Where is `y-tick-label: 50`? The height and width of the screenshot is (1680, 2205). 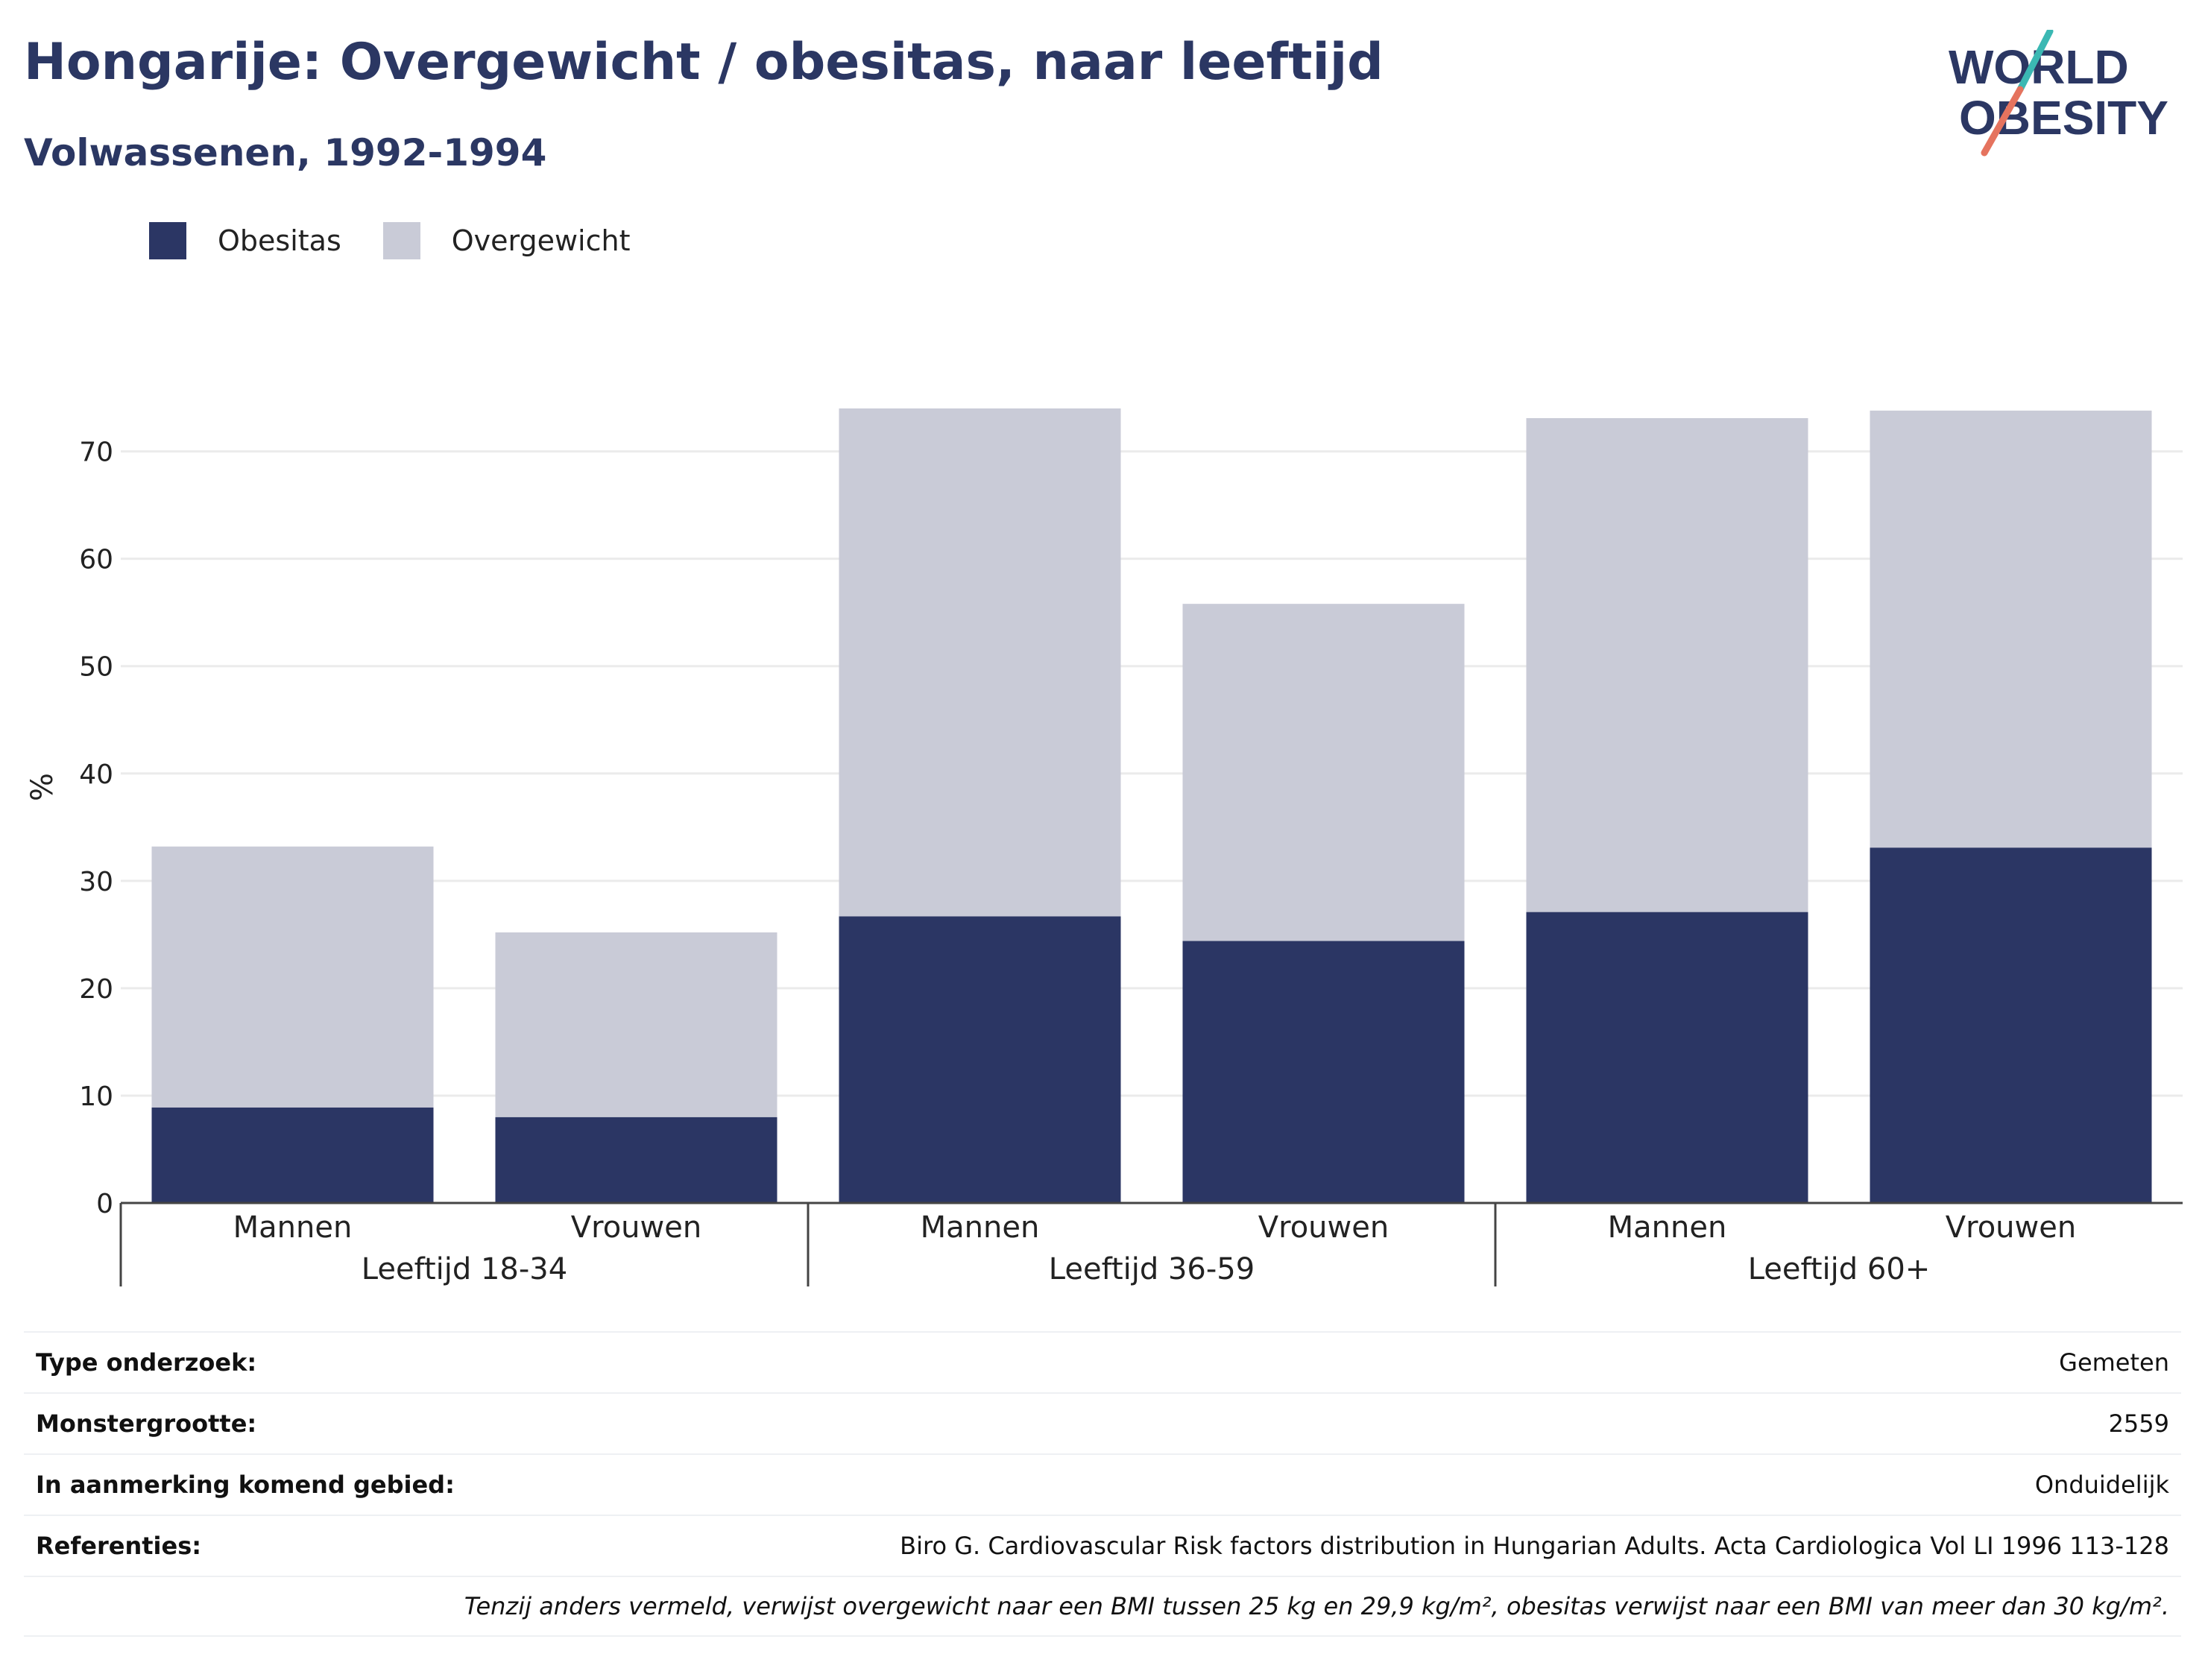
y-tick-label: 50 is located at coordinates (96, 667).